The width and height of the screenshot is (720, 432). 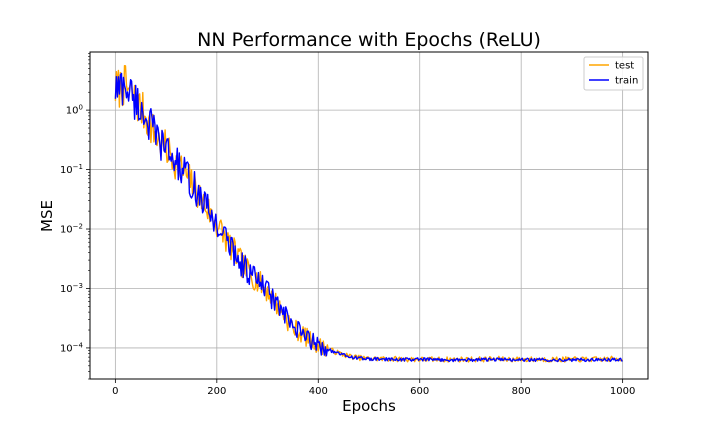 I want to click on x-tick-label: 800, so click(x=521, y=391).